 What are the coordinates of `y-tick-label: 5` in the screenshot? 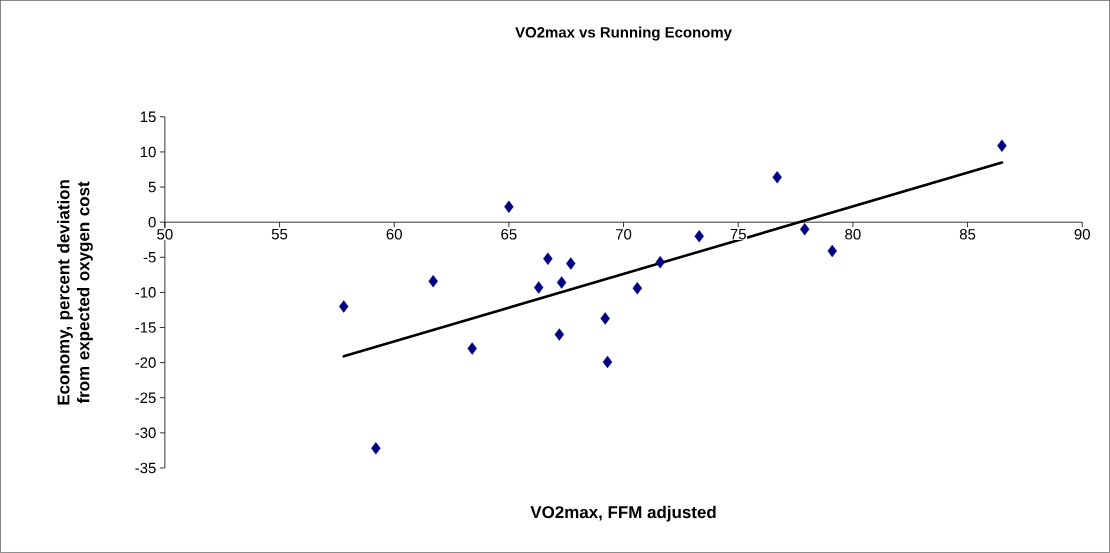 It's located at (152, 187).